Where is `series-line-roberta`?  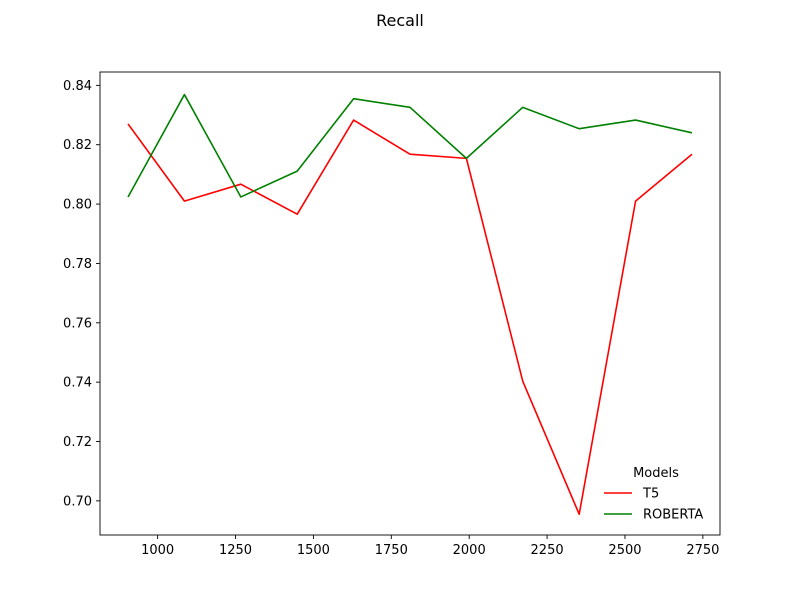
series-line-roberta is located at coordinates (410, 145).